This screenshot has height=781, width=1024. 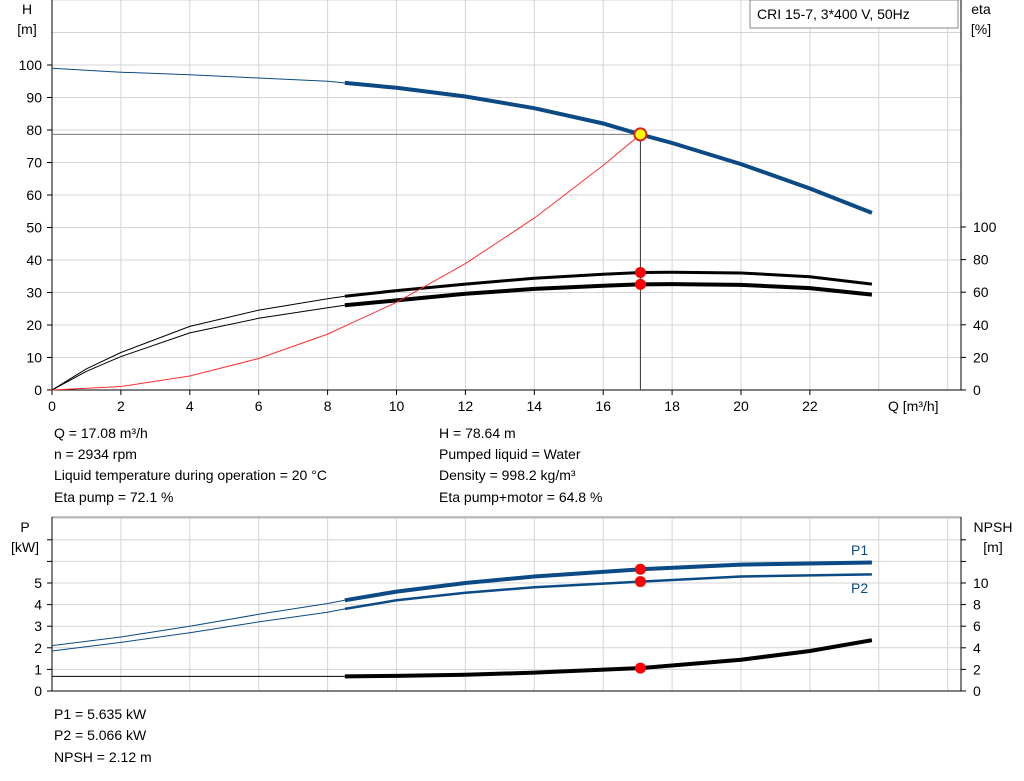 What do you see at coordinates (100, 714) in the screenshot?
I see `info-p1: P1 = 5.635 kW` at bounding box center [100, 714].